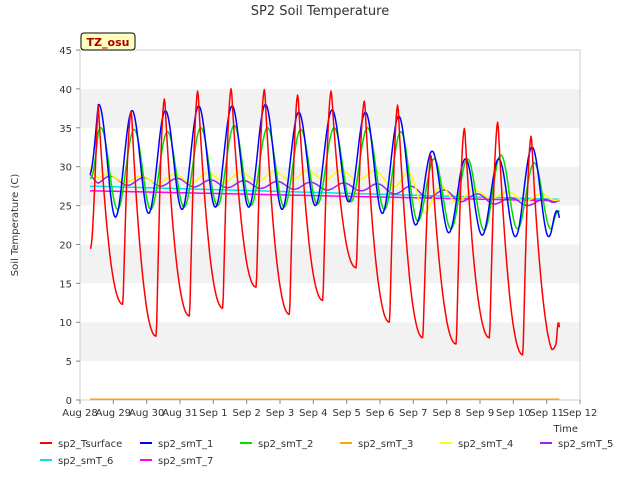 The height and width of the screenshot is (480, 640). I want to click on y-tick-label: 10, so click(65, 323).